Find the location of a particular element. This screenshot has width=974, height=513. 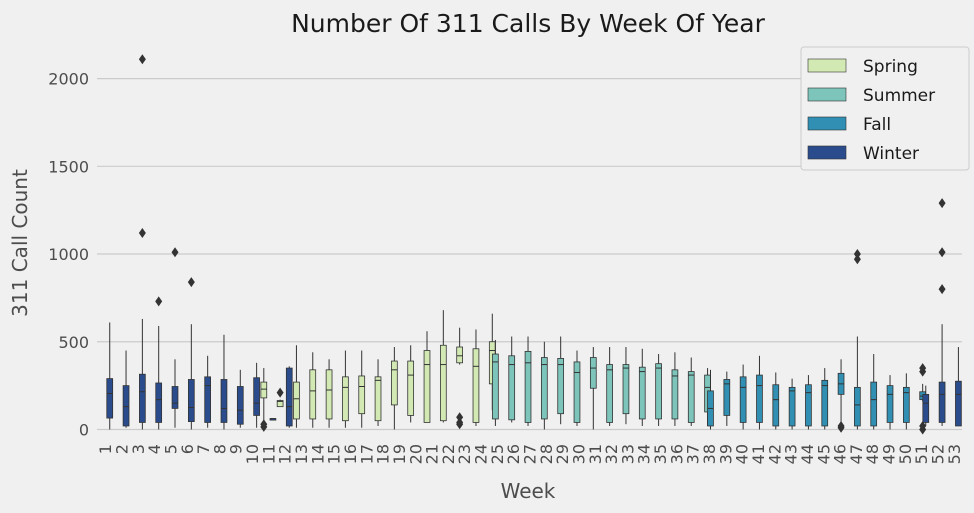

legend-swatch-spring is located at coordinates (827, 65).